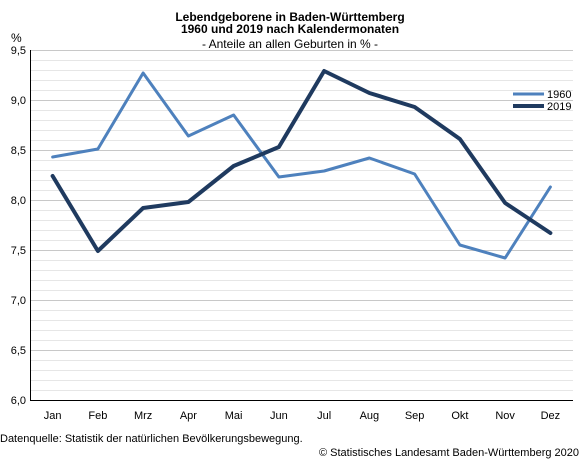 This screenshot has width=581, height=461. I want to click on y-axis-unit: %, so click(16, 38).